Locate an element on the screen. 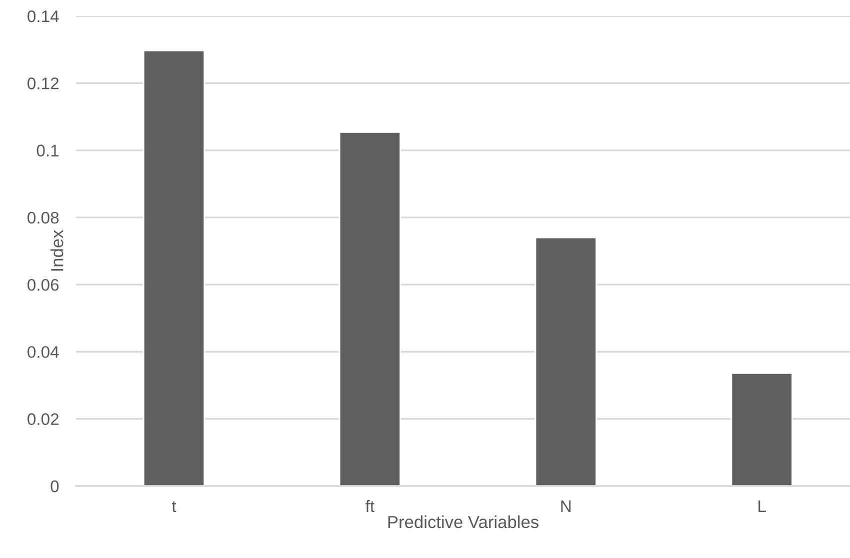  x-tick-label: t is located at coordinates (174, 506).